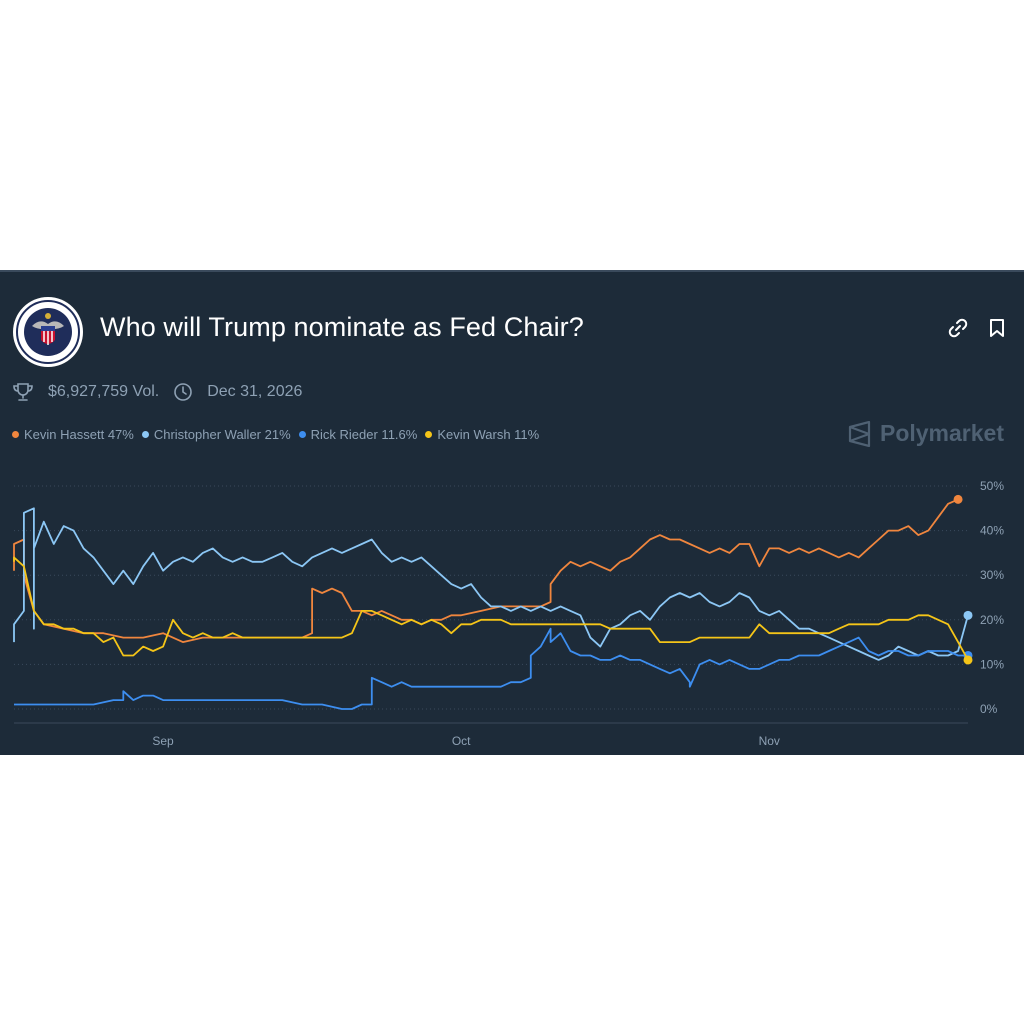  I want to click on legend-entry: Kevin Warsh 11%, so click(482, 434).